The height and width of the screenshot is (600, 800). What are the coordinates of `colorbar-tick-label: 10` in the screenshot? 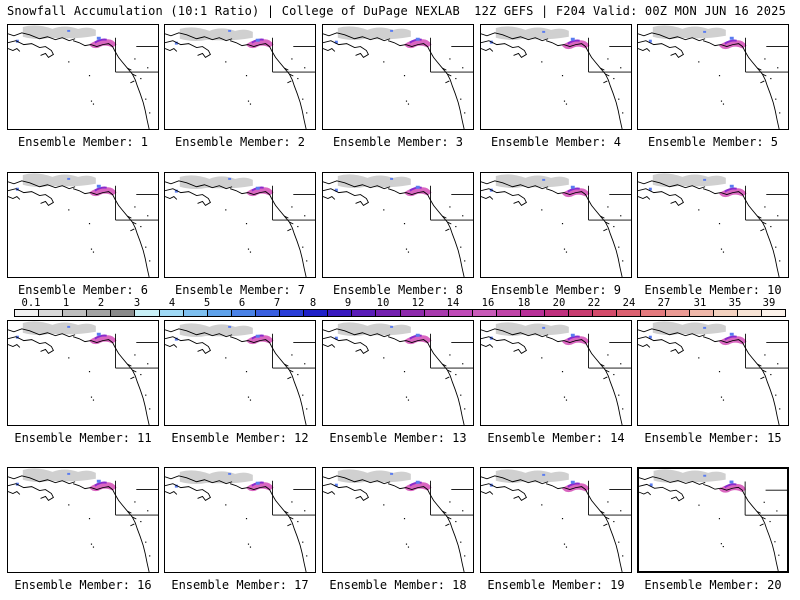 It's located at (383, 303).